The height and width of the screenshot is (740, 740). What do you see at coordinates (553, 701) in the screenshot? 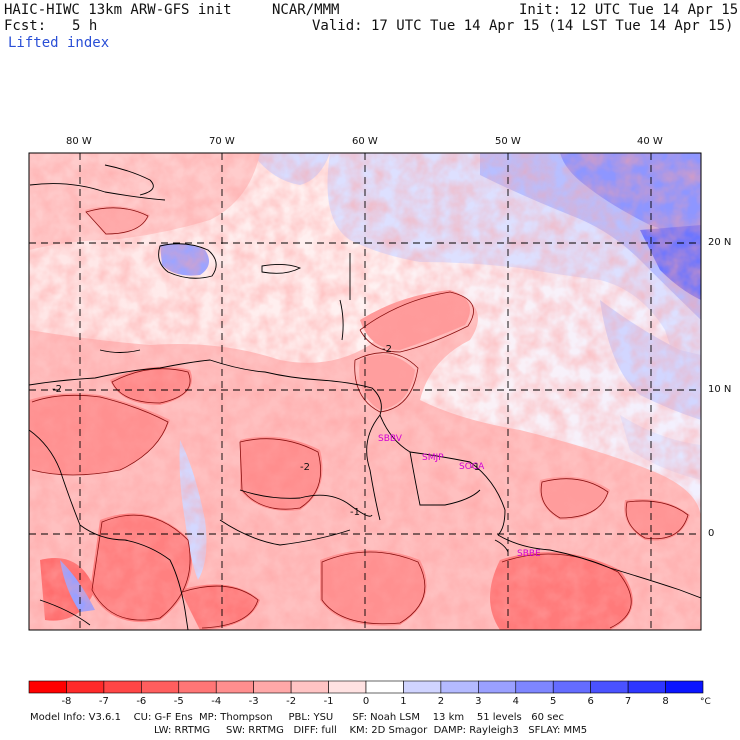
I see `colorbar-tick-label: 5` at bounding box center [553, 701].